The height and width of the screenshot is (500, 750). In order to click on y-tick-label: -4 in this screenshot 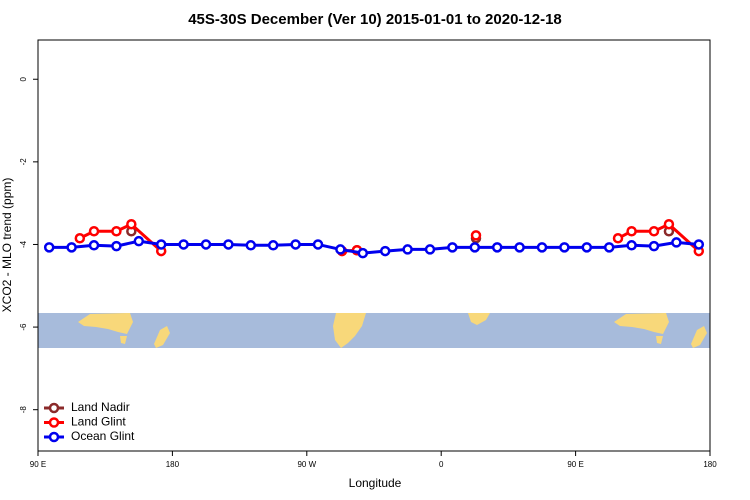, I will do `click(23, 244)`.